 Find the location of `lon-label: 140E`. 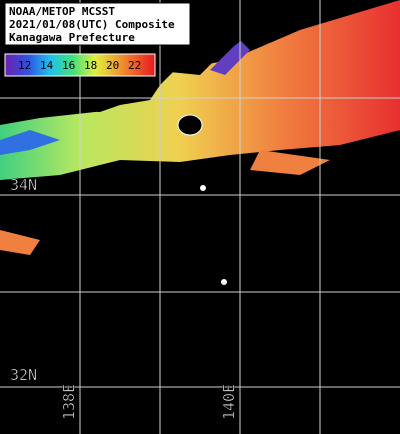

lon-label: 140E is located at coordinates (229, 402).